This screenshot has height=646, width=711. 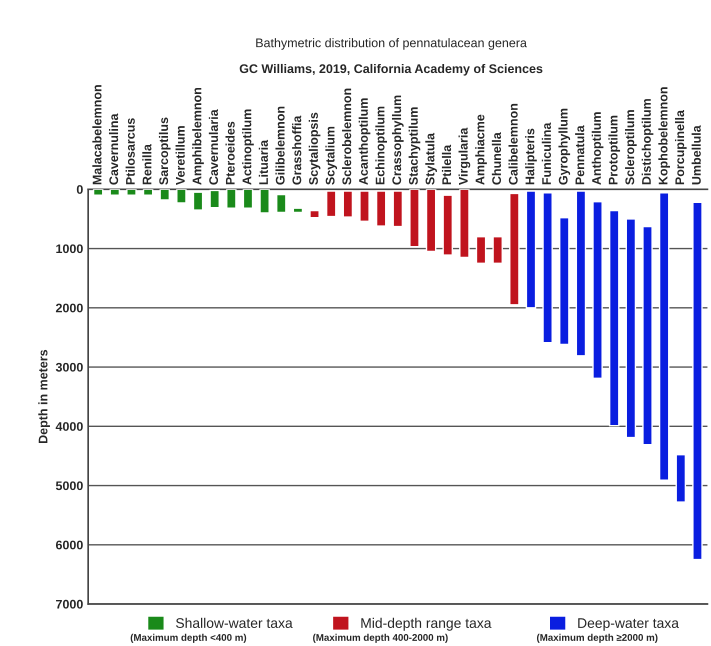 What do you see at coordinates (113, 149) in the screenshot?
I see `x-tick-label: Cavernulina` at bounding box center [113, 149].